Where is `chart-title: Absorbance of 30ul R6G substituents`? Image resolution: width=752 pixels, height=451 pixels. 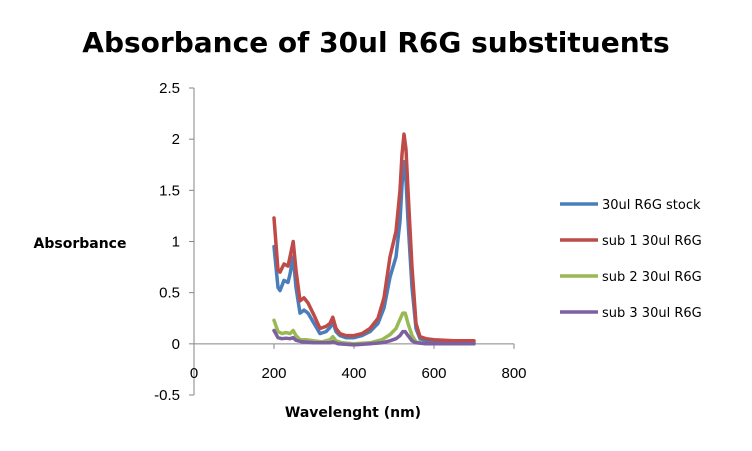
chart-title: Absorbance of 30ul R6G substituents is located at coordinates (375, 42).